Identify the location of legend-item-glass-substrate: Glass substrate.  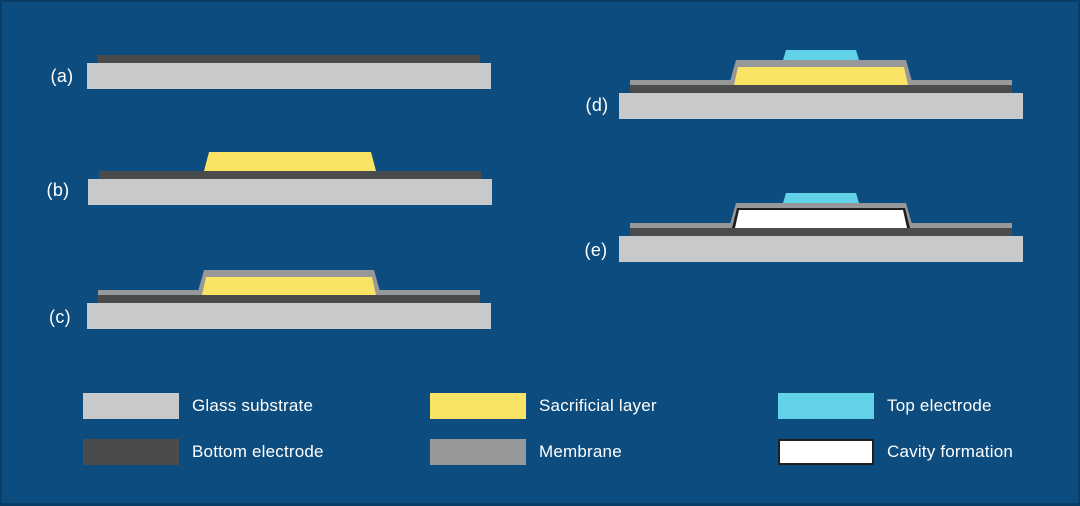
(198, 406).